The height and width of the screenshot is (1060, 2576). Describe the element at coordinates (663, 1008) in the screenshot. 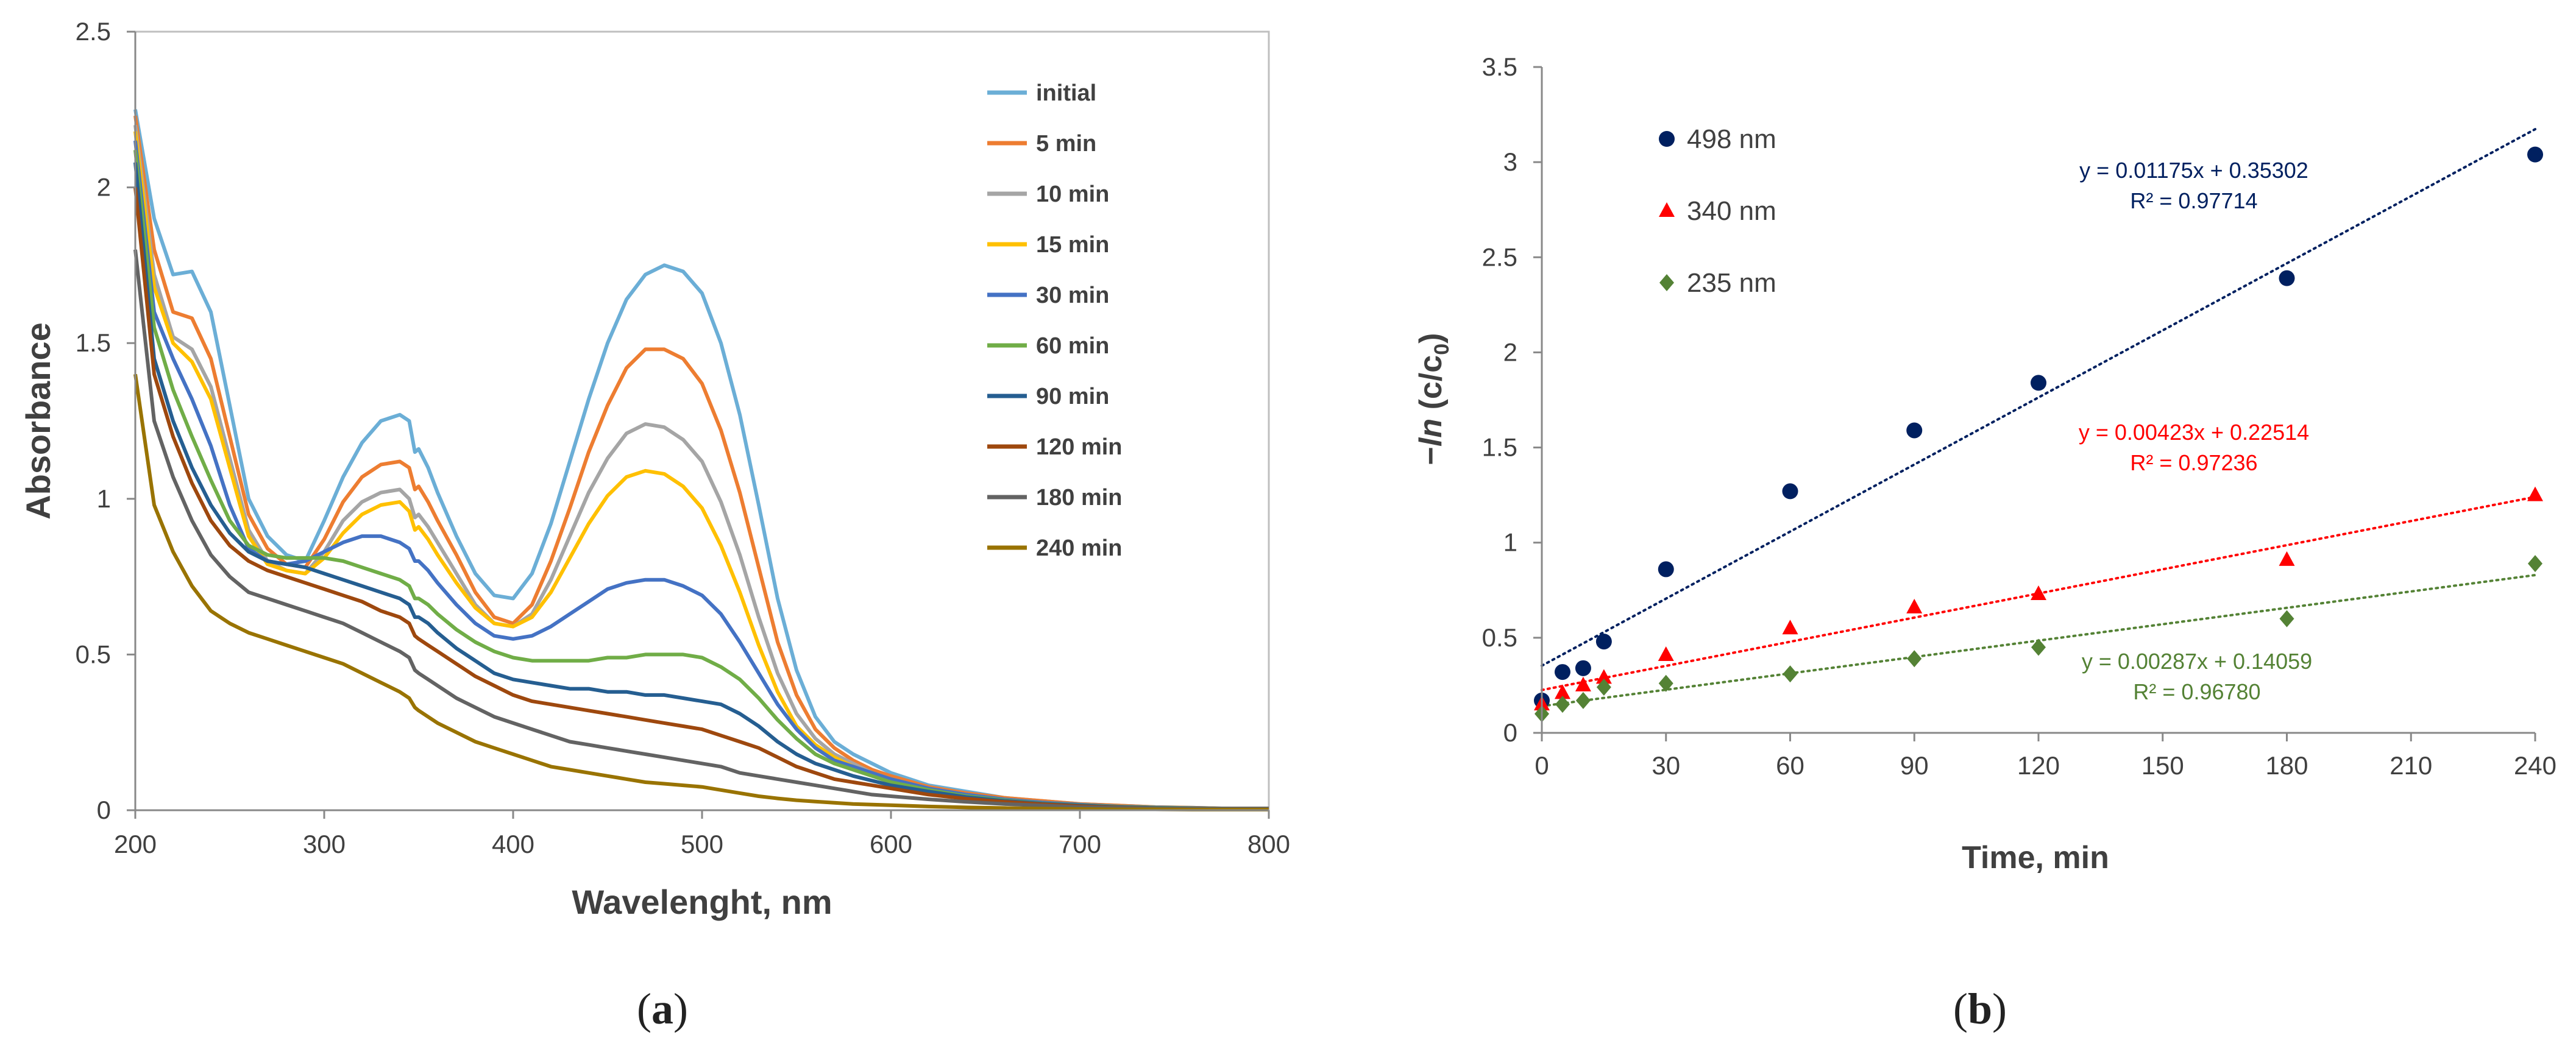

I see `caption-a: (a)` at that location.